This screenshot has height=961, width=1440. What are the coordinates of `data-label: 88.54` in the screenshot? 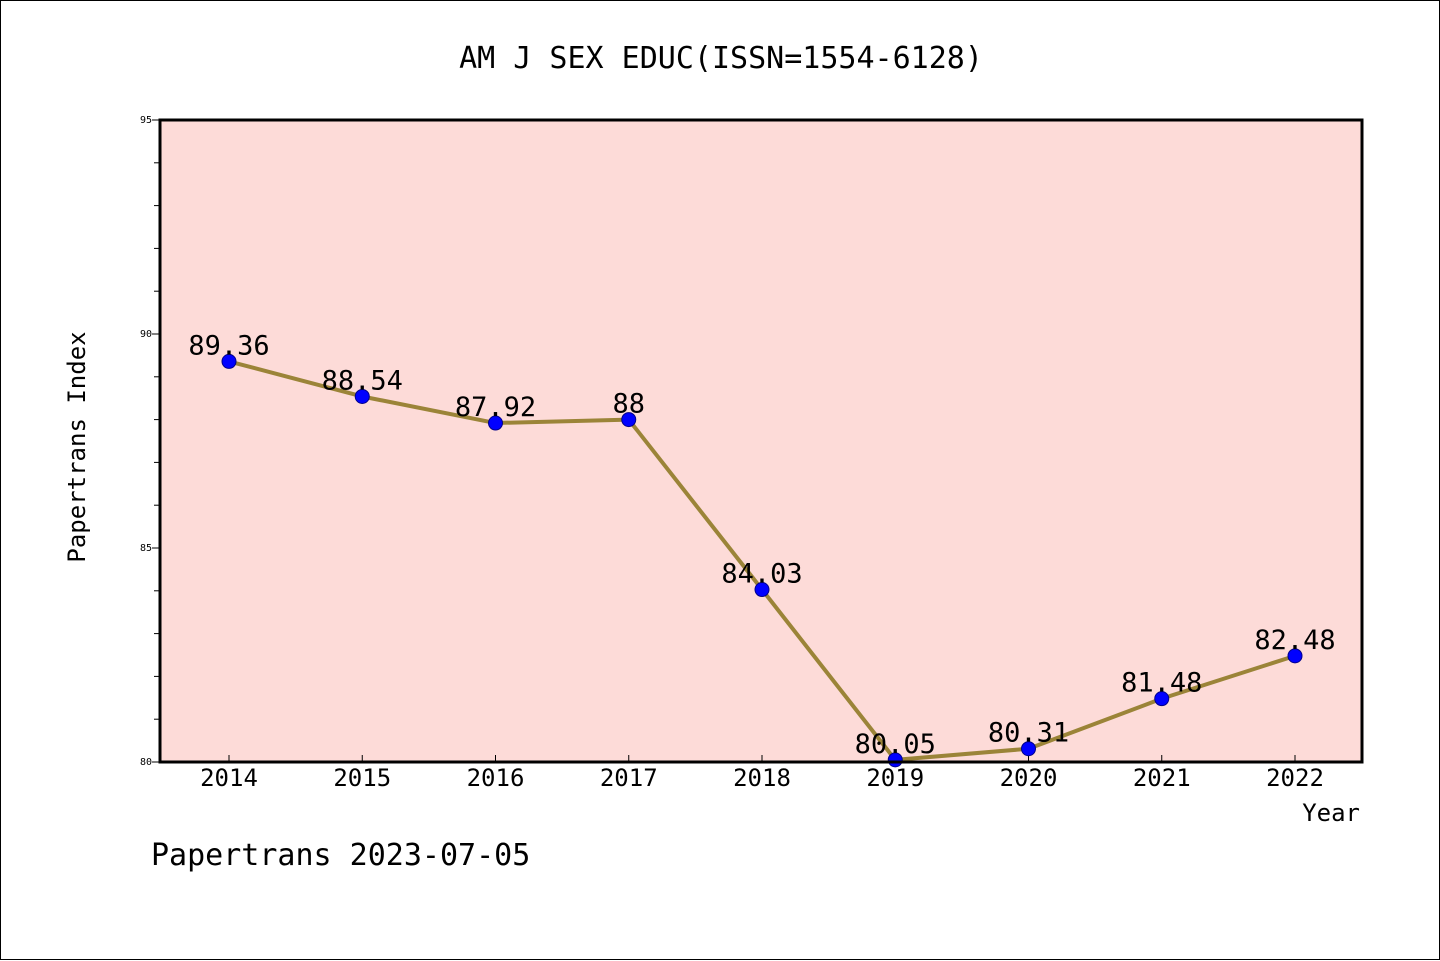 It's located at (362, 380).